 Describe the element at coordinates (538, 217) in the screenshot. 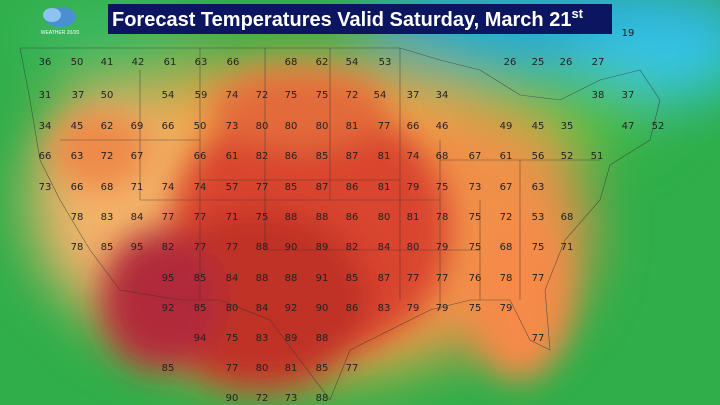

I see `temperature-label: 53` at that location.